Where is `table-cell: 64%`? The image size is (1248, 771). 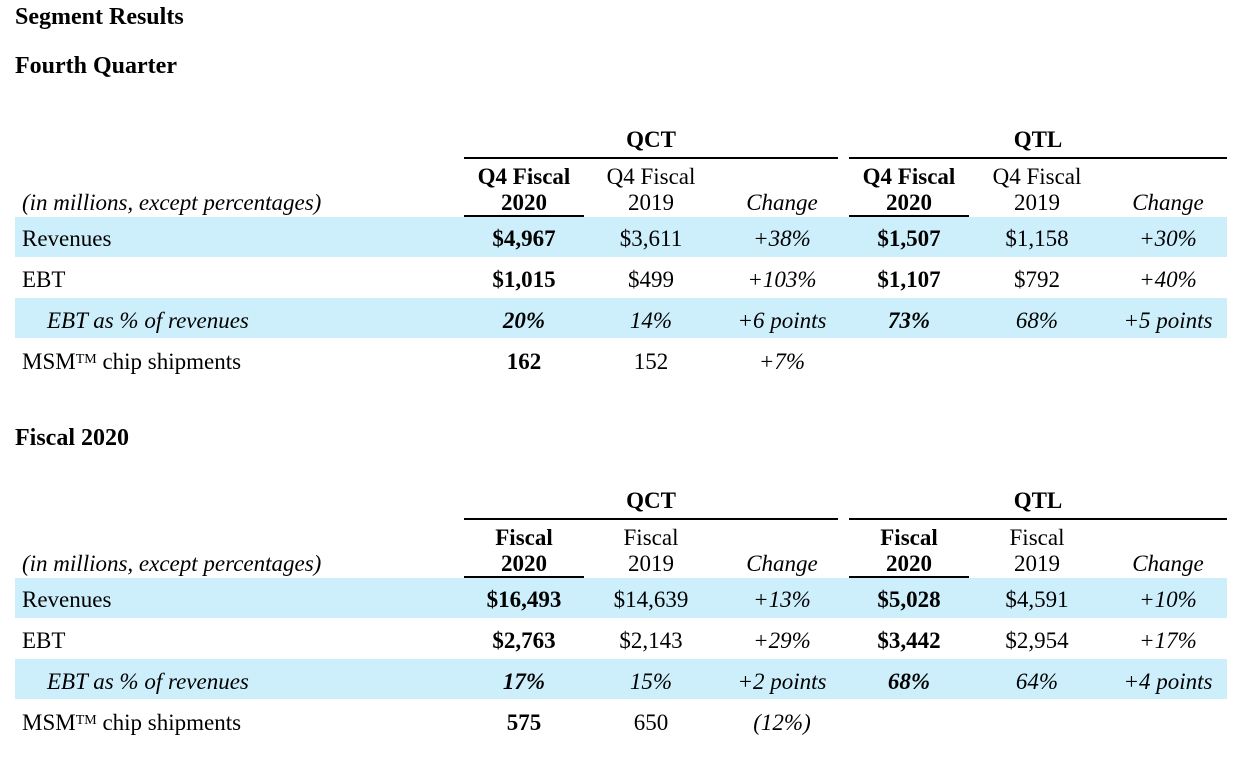
table-cell: 64% is located at coordinates (1037, 681).